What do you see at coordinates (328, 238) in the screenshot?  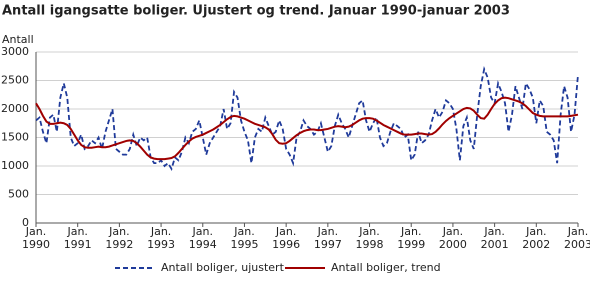 I see `x-tick-label: Jan. 1997` at bounding box center [328, 238].